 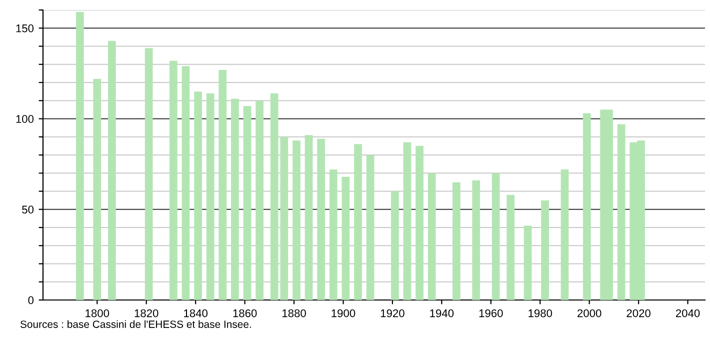 I want to click on x-tick-label: 1840, so click(x=196, y=313).